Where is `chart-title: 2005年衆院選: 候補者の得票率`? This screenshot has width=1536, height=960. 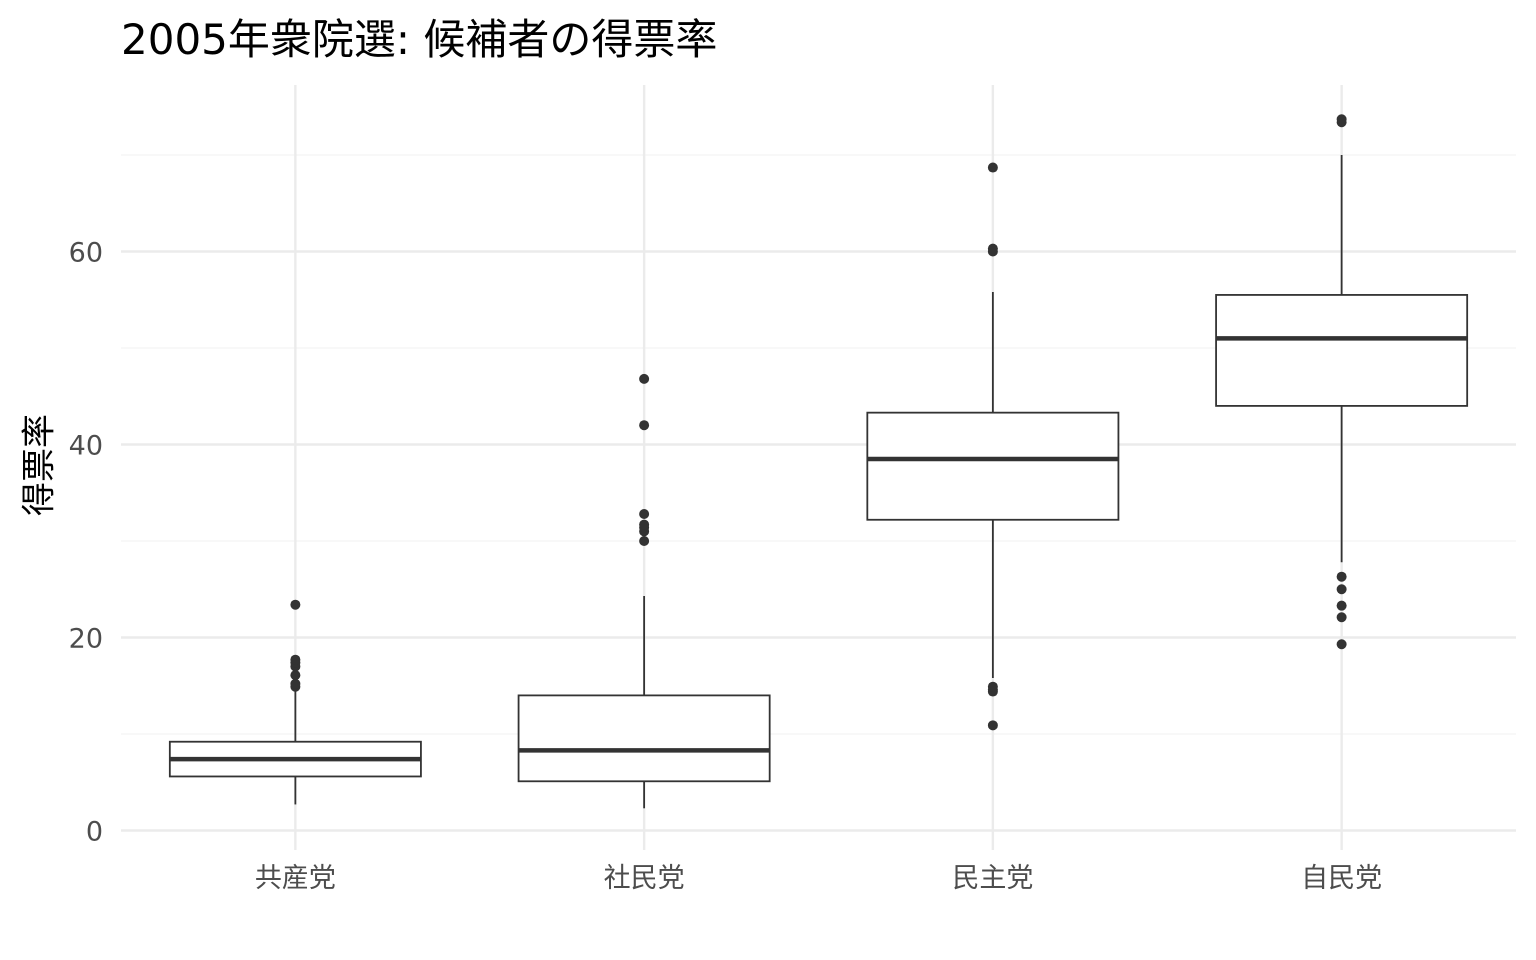
chart-title: 2005年衆院選: 候補者の得票率 is located at coordinates (419, 39).